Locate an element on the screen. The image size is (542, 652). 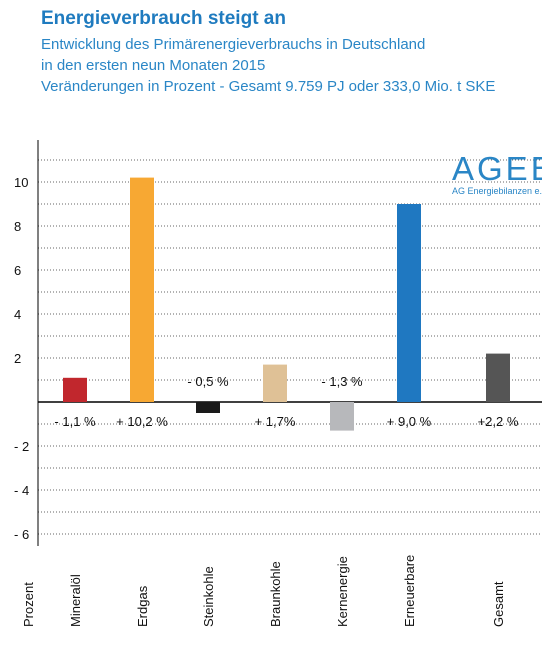
y-axis-label: Prozent is located at coordinates (28, 604).